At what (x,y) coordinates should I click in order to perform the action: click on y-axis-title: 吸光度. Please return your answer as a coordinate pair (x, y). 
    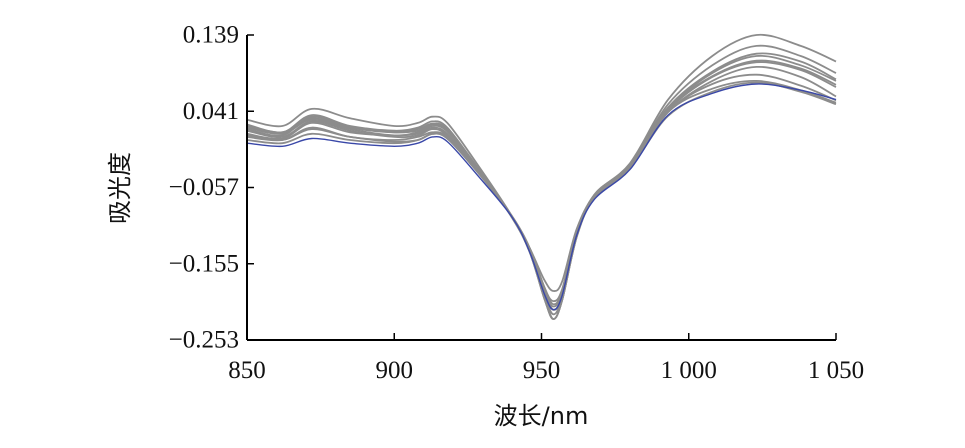
    Looking at the image, I should click on (120, 188).